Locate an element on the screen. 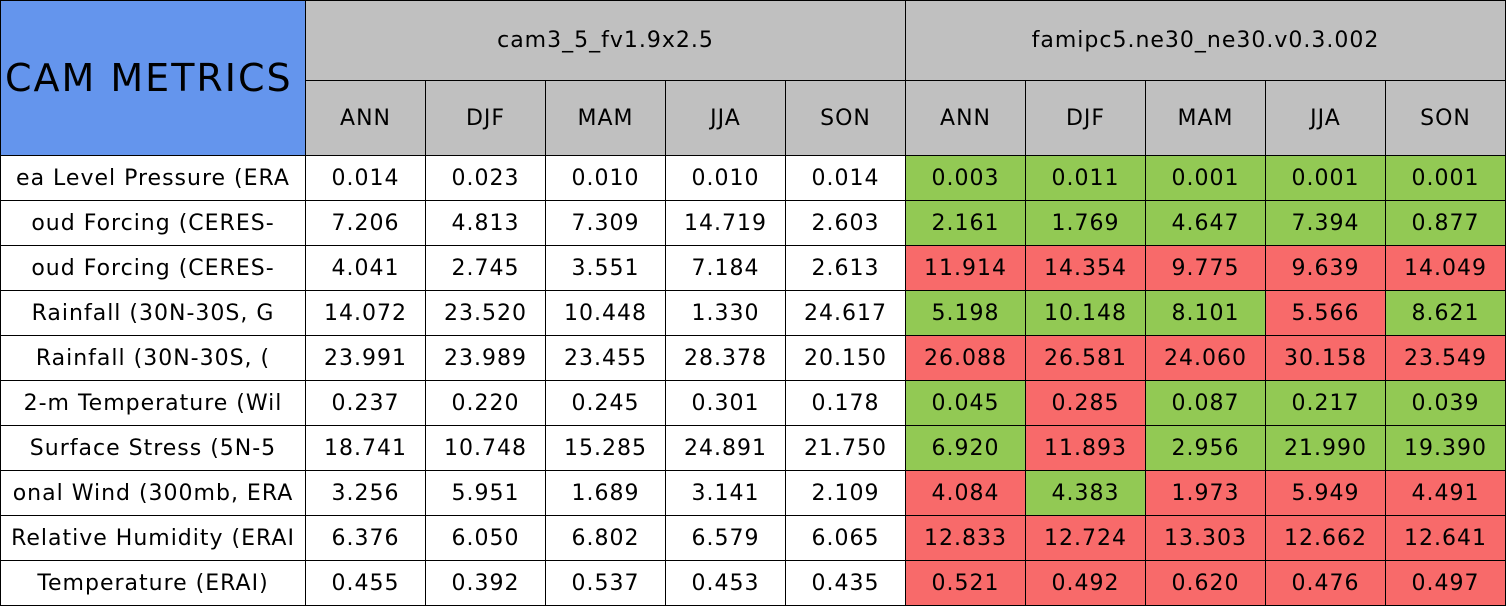  row-label: ea Level Pressure (ERA is located at coordinates (153, 178).